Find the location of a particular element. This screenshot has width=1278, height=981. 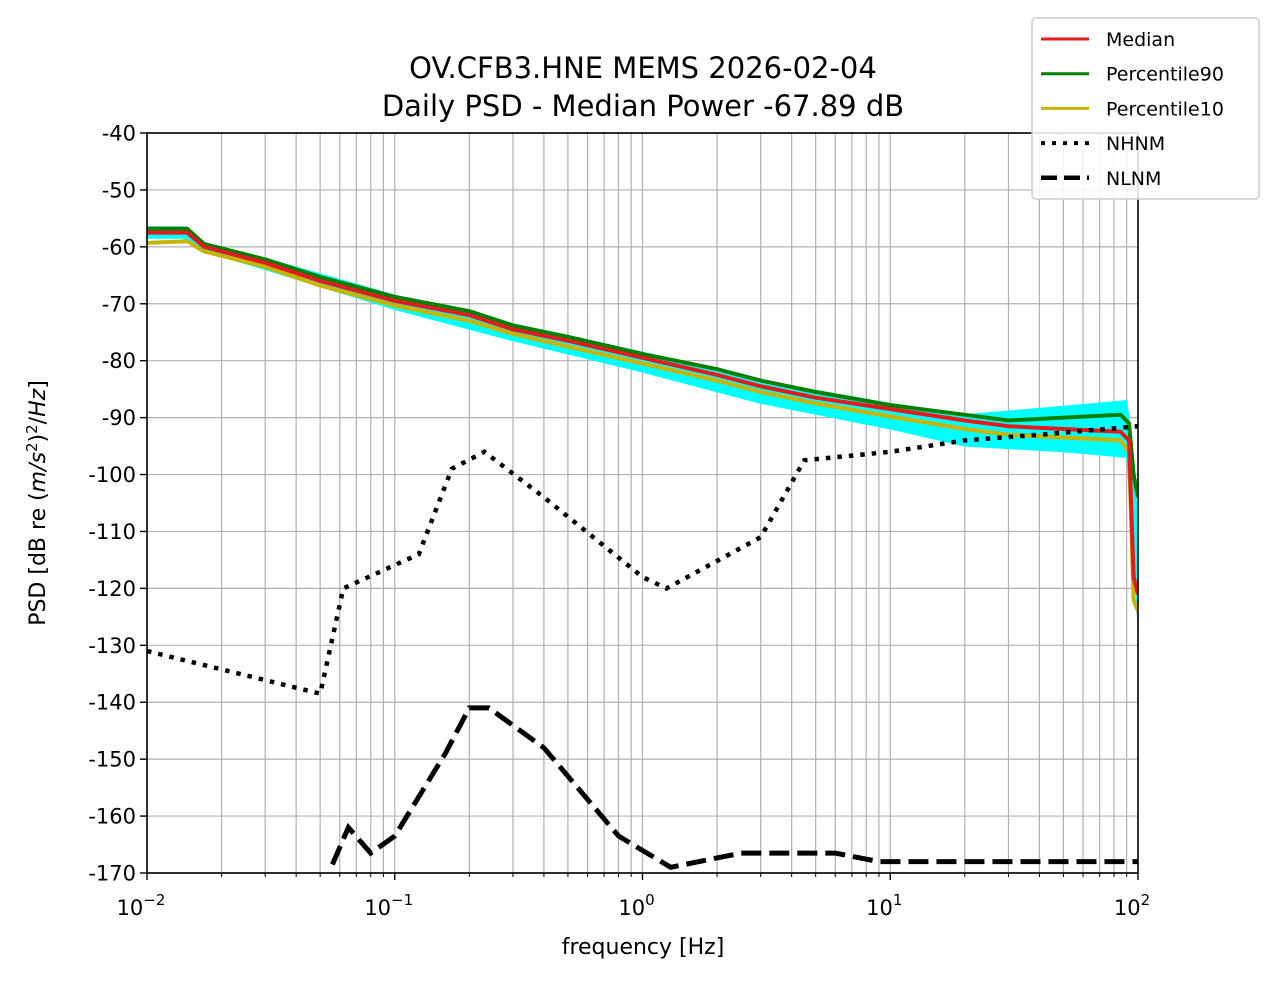

x-tick-label: 10⁻¹ is located at coordinates (388, 905).